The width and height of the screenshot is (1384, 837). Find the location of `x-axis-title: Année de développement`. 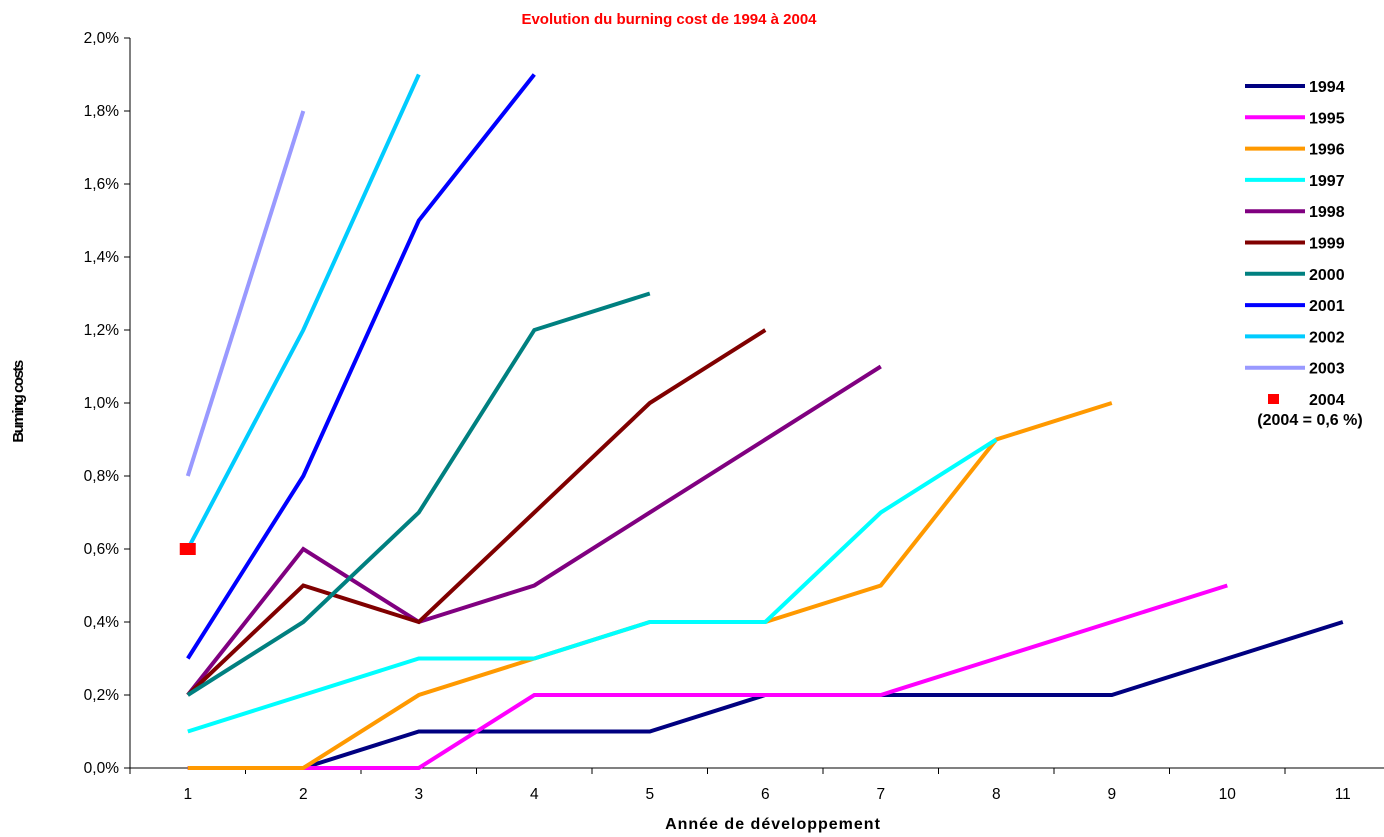

x-axis-title: Année de développement is located at coordinates (773, 824).